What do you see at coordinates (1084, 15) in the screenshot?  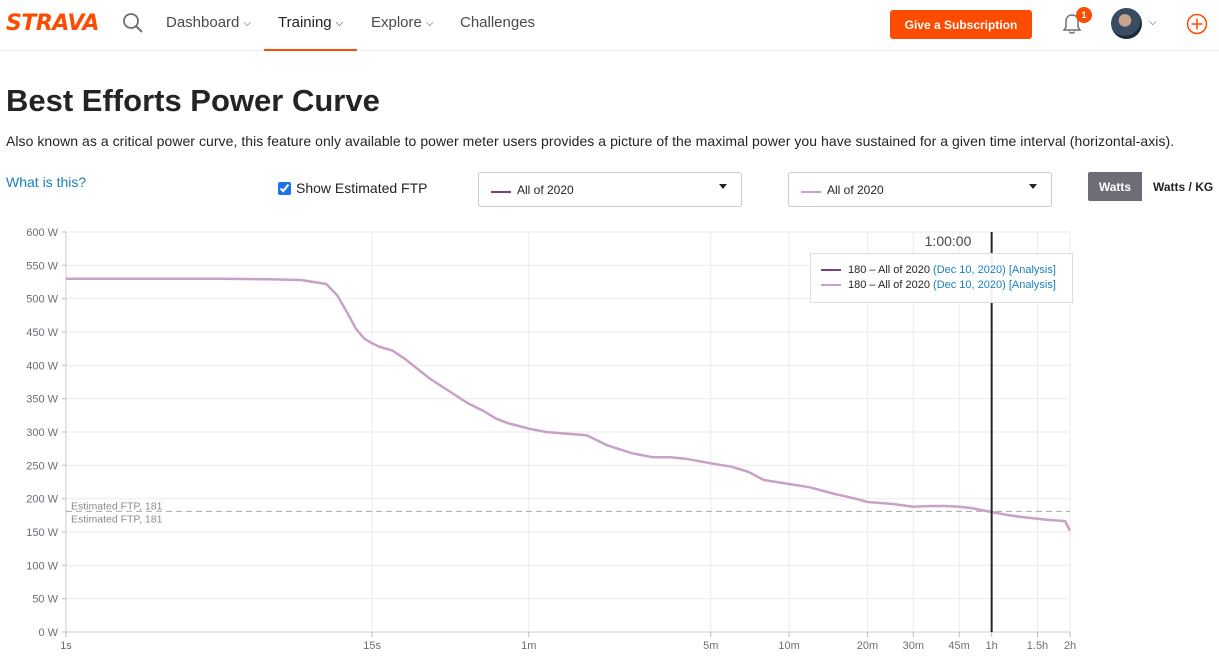 I see `notification-badge: 1` at bounding box center [1084, 15].